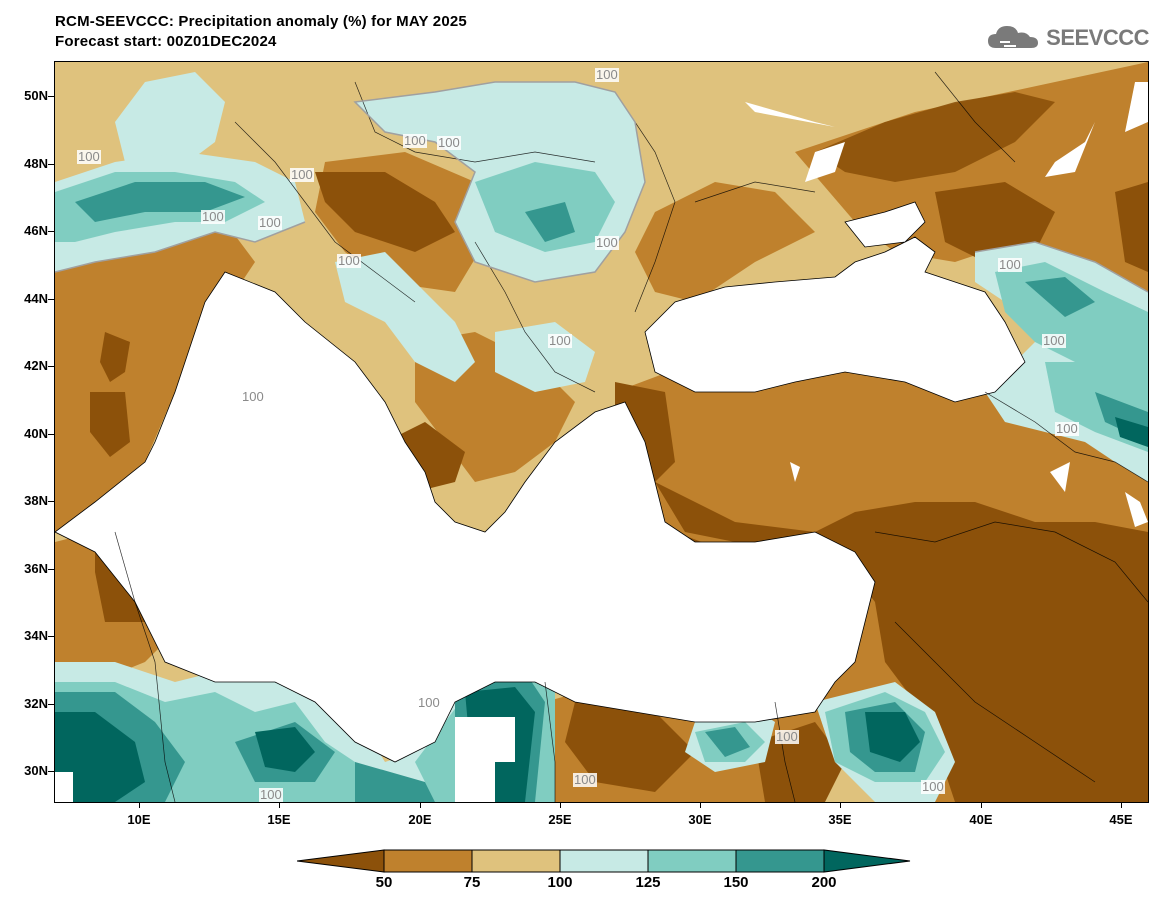 This screenshot has height=907, width=1165. What do you see at coordinates (840, 819) in the screenshot?
I see `lon-label: 35E` at bounding box center [840, 819].